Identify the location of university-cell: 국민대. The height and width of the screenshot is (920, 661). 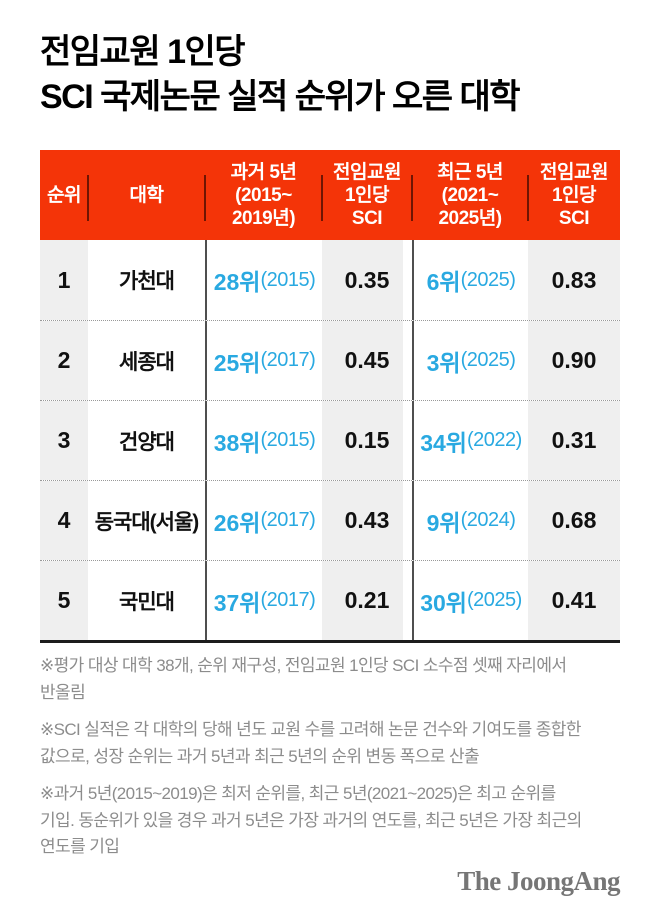
(147, 602).